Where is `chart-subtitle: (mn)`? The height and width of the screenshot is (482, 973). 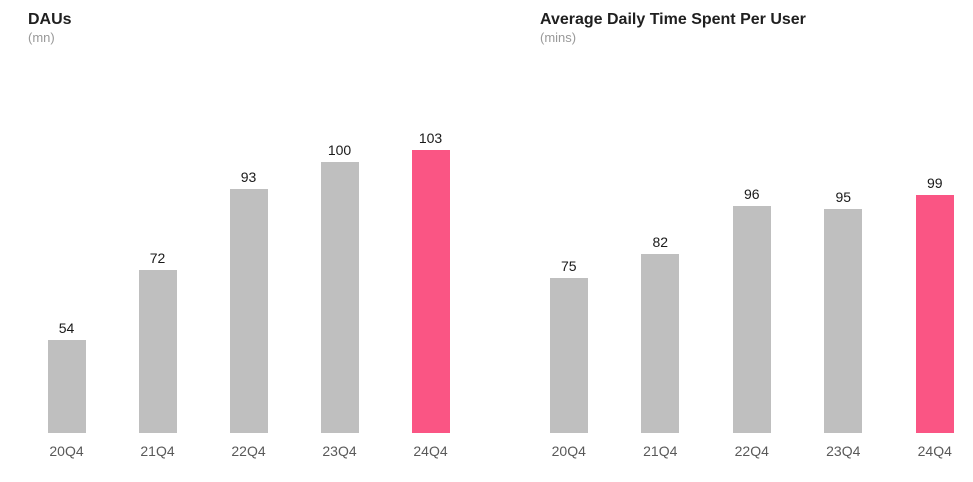
chart-subtitle: (mn) is located at coordinates (41, 37).